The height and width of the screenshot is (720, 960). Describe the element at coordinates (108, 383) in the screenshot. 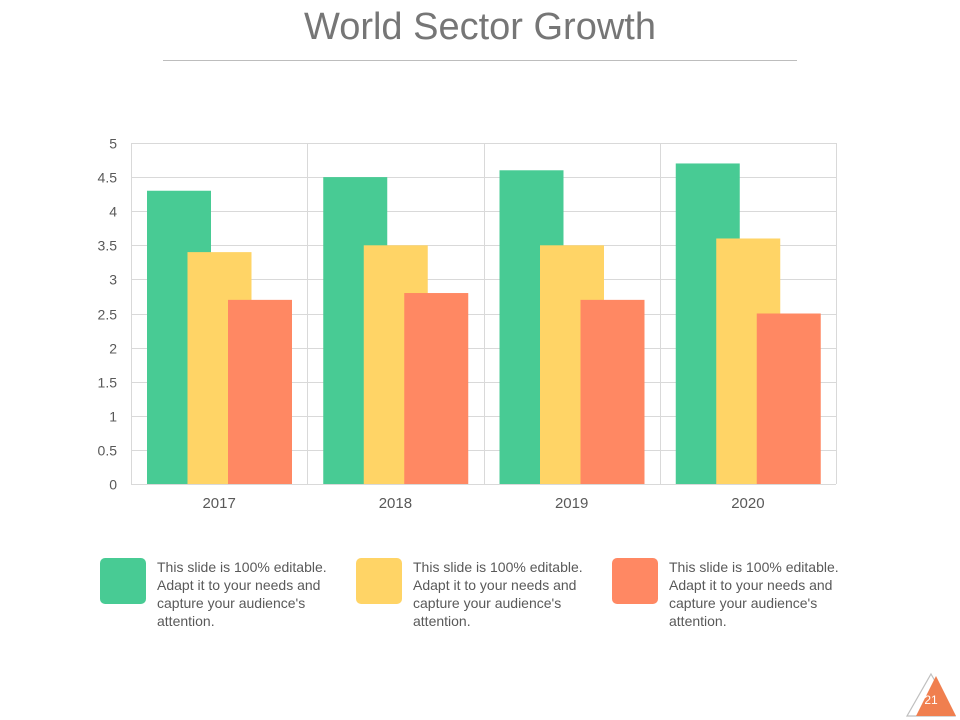

I see `y-tick-label: 1.5` at that location.